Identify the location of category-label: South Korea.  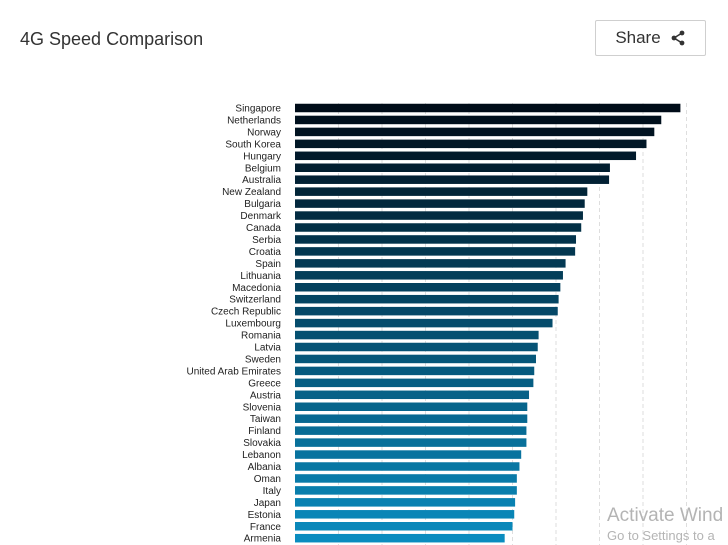
(253, 144).